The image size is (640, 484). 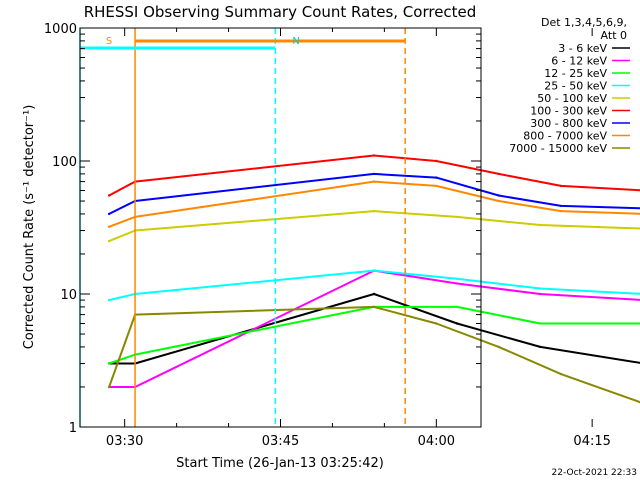 I want to click on marker-label-0: S, so click(x=109, y=41).